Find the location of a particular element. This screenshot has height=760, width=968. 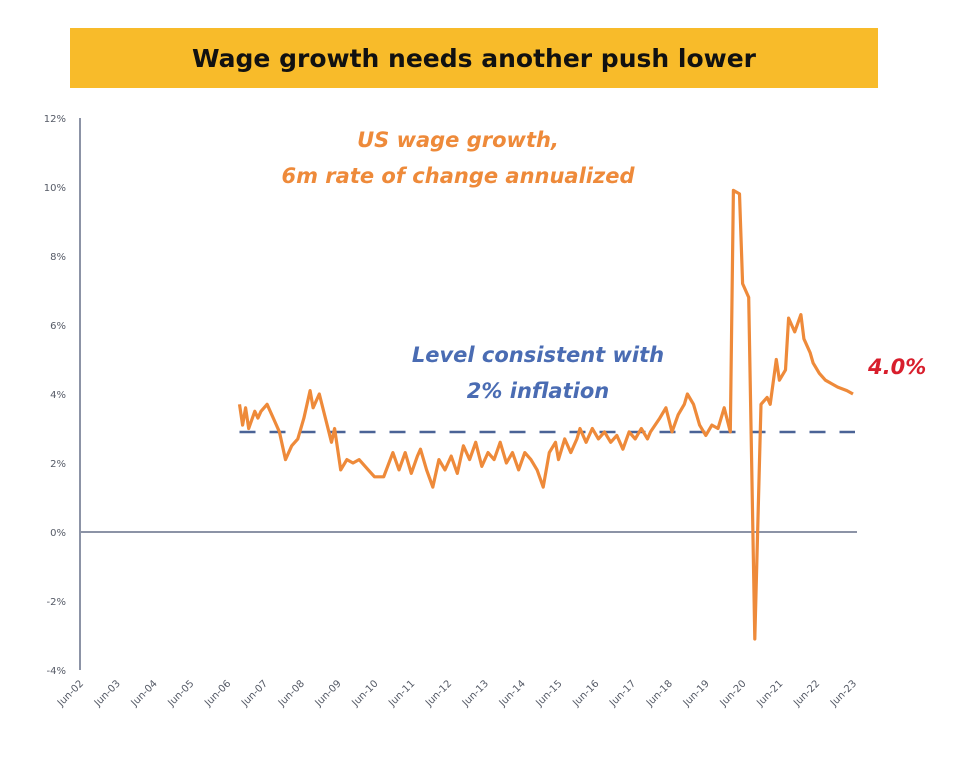

x-tick-label: Jun-18 is located at coordinates (659, 693).